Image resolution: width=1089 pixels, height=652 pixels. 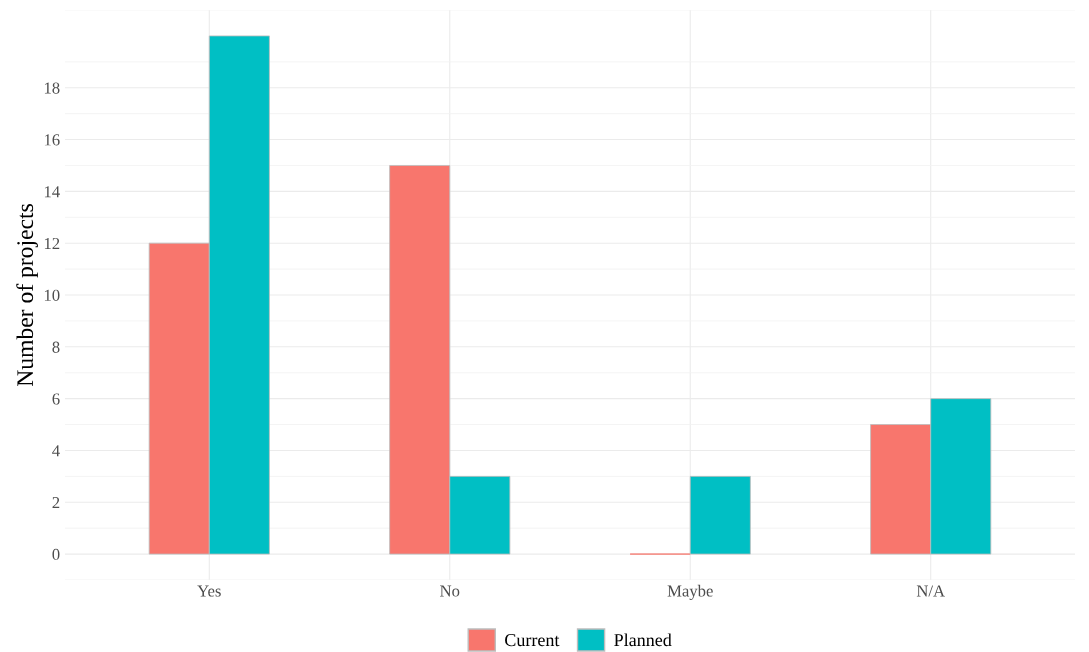 I want to click on y-tick-label: 16, so click(x=52, y=140).